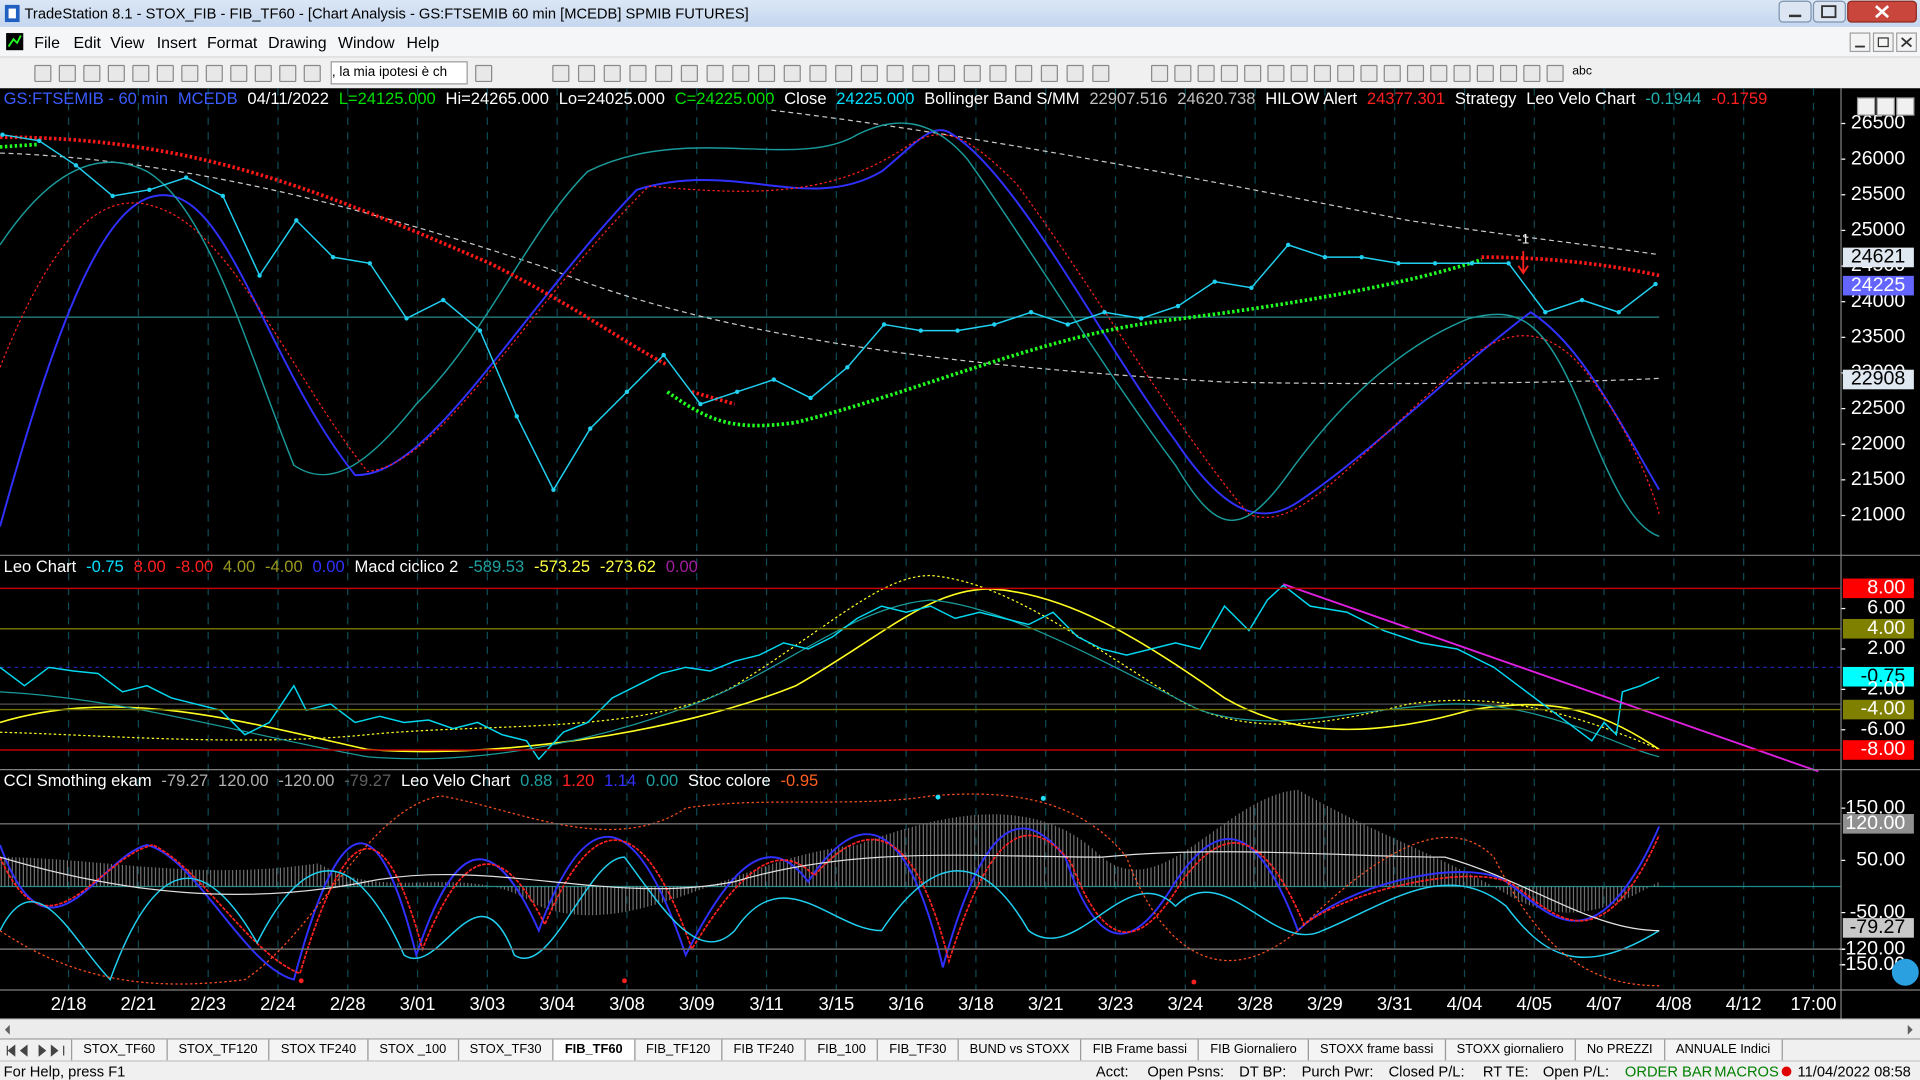  Describe the element at coordinates (681, 566) in the screenshot. I see `legend-item: 0.00` at that location.